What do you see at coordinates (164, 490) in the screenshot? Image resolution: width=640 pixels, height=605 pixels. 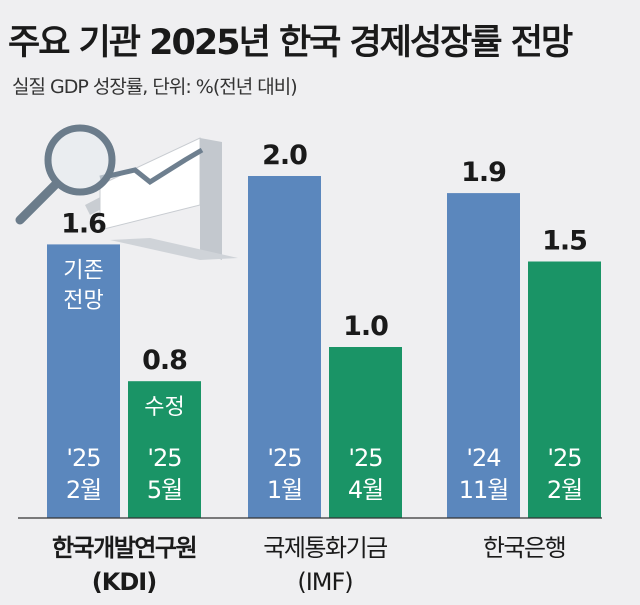 I see `bar-date-month: 5월` at bounding box center [164, 490].